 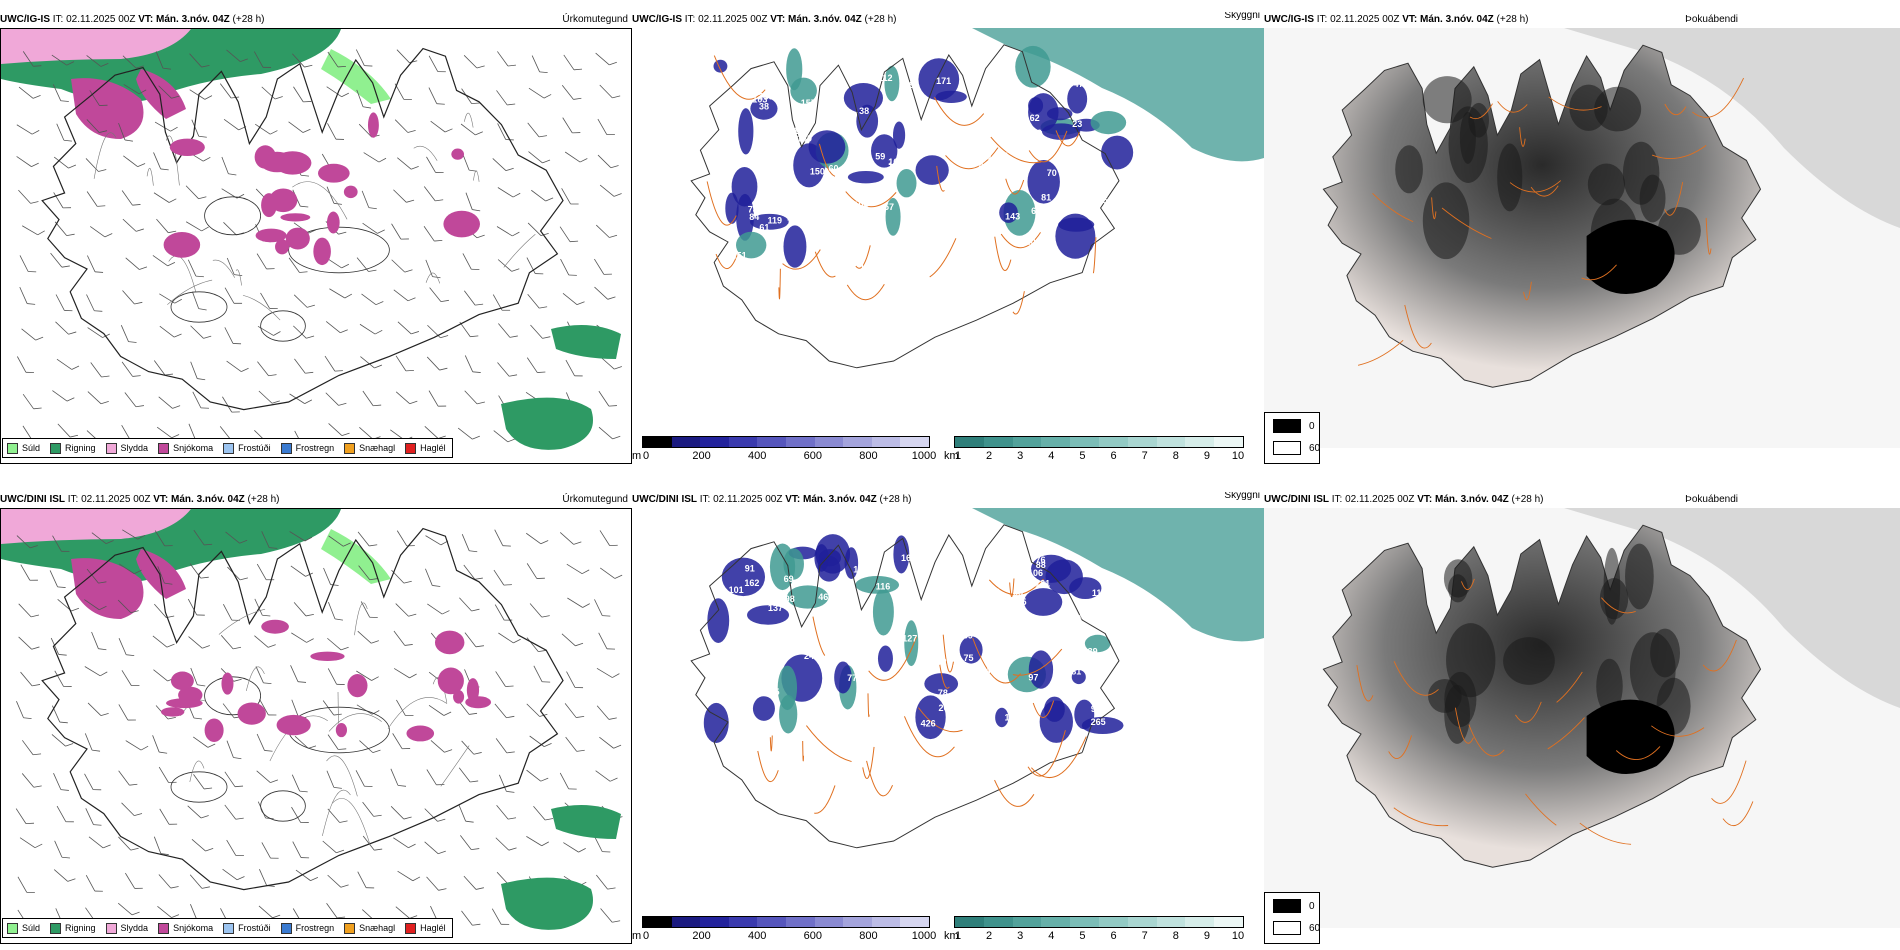 What do you see at coordinates (789, 579) in the screenshot?
I see `cloud-base-value: 69` at bounding box center [789, 579].